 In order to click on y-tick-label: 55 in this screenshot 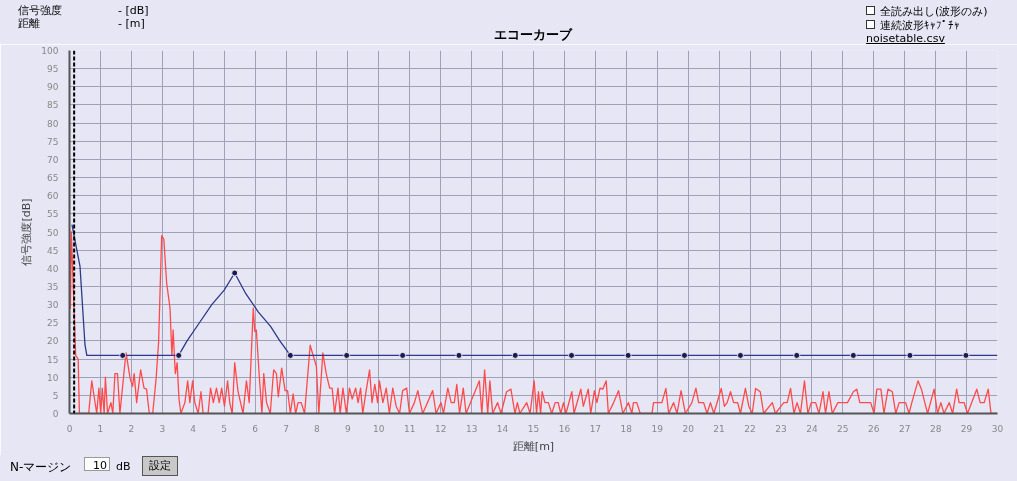, I will do `click(53, 214)`.